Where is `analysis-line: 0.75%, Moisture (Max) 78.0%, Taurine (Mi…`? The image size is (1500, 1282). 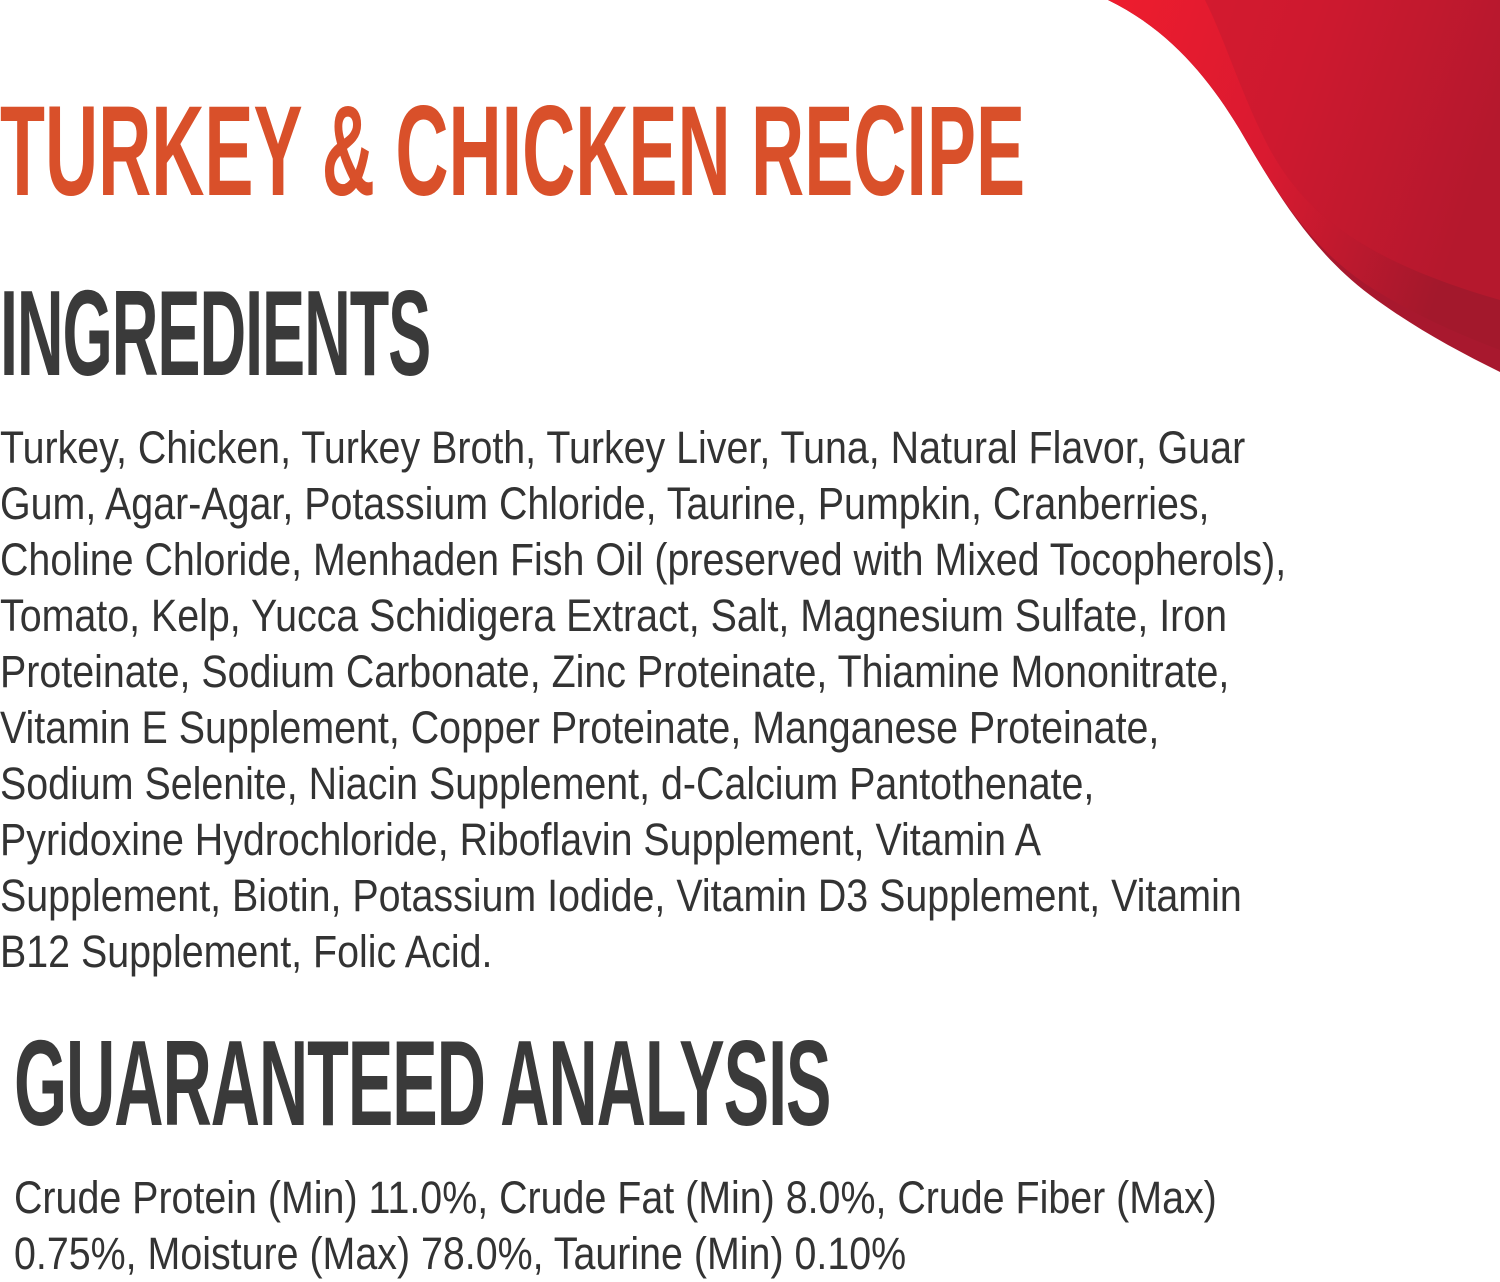
analysis-line: 0.75%, Moisture (Max) 78.0%, Taurine (Mi… is located at coordinates (460, 1253).